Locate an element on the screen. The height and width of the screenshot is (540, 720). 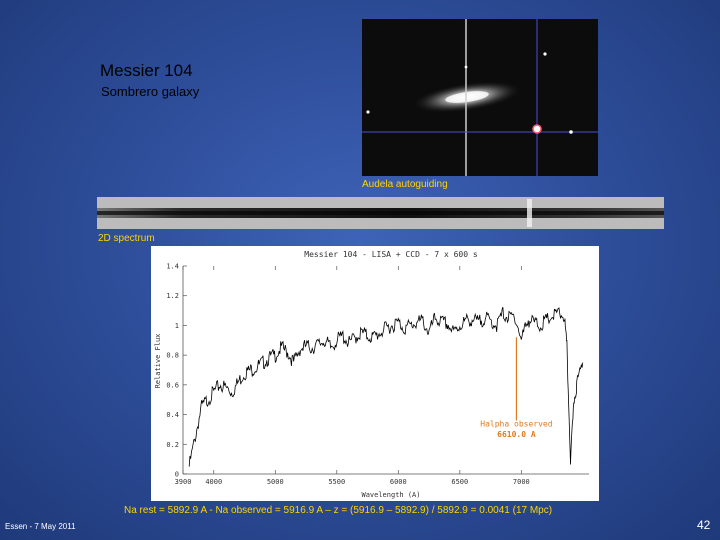
x-tick-label: 6000 is located at coordinates (398, 482).